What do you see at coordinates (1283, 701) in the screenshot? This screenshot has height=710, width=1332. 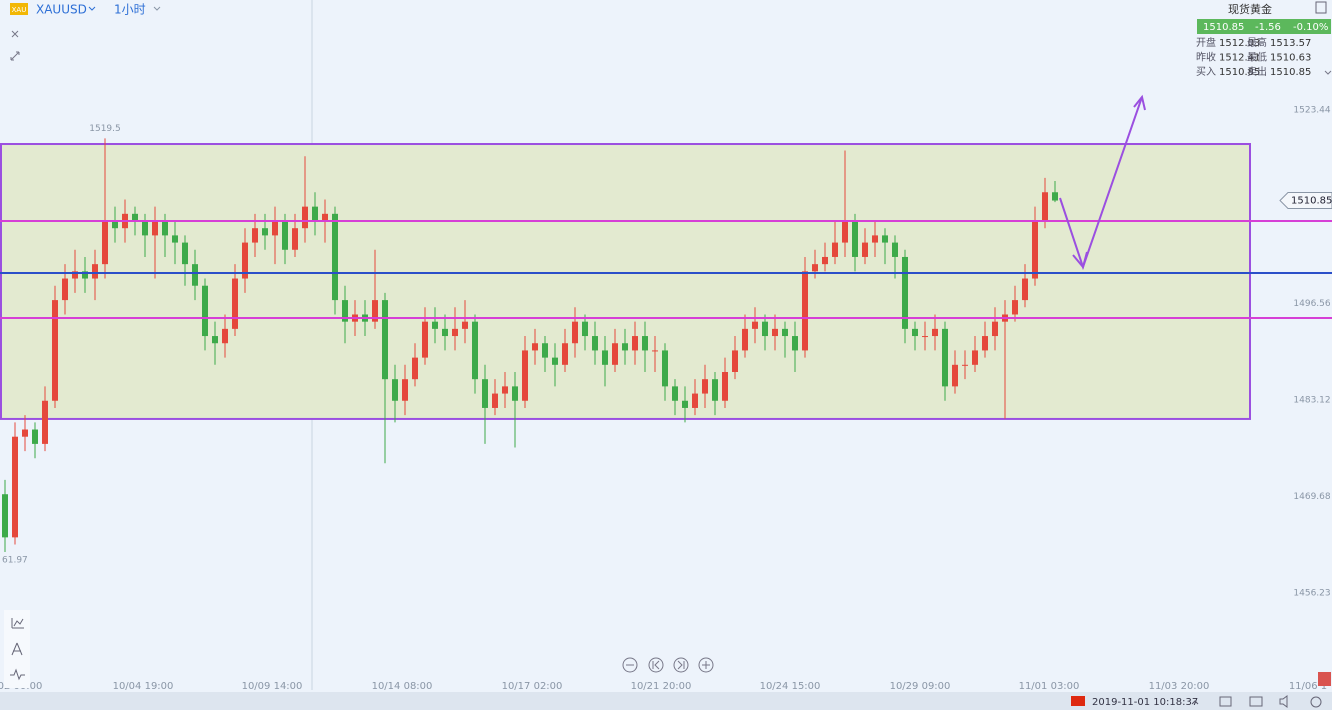 I see `sound-button` at bounding box center [1283, 701].